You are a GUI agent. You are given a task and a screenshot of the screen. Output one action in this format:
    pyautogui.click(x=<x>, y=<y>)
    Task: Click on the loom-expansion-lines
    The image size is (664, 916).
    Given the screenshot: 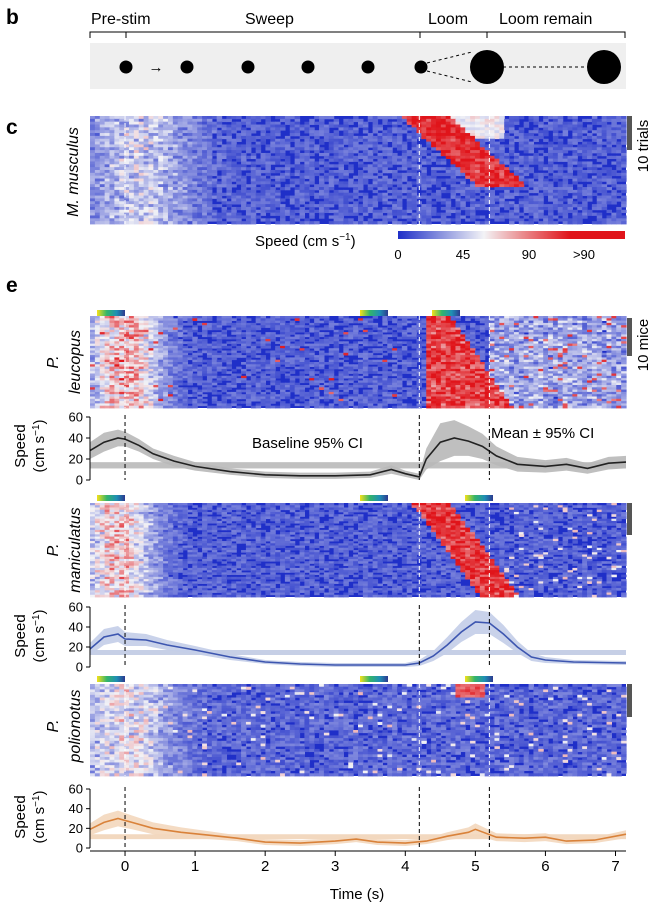 What is the action you would take?
    pyautogui.click(x=507, y=67)
    